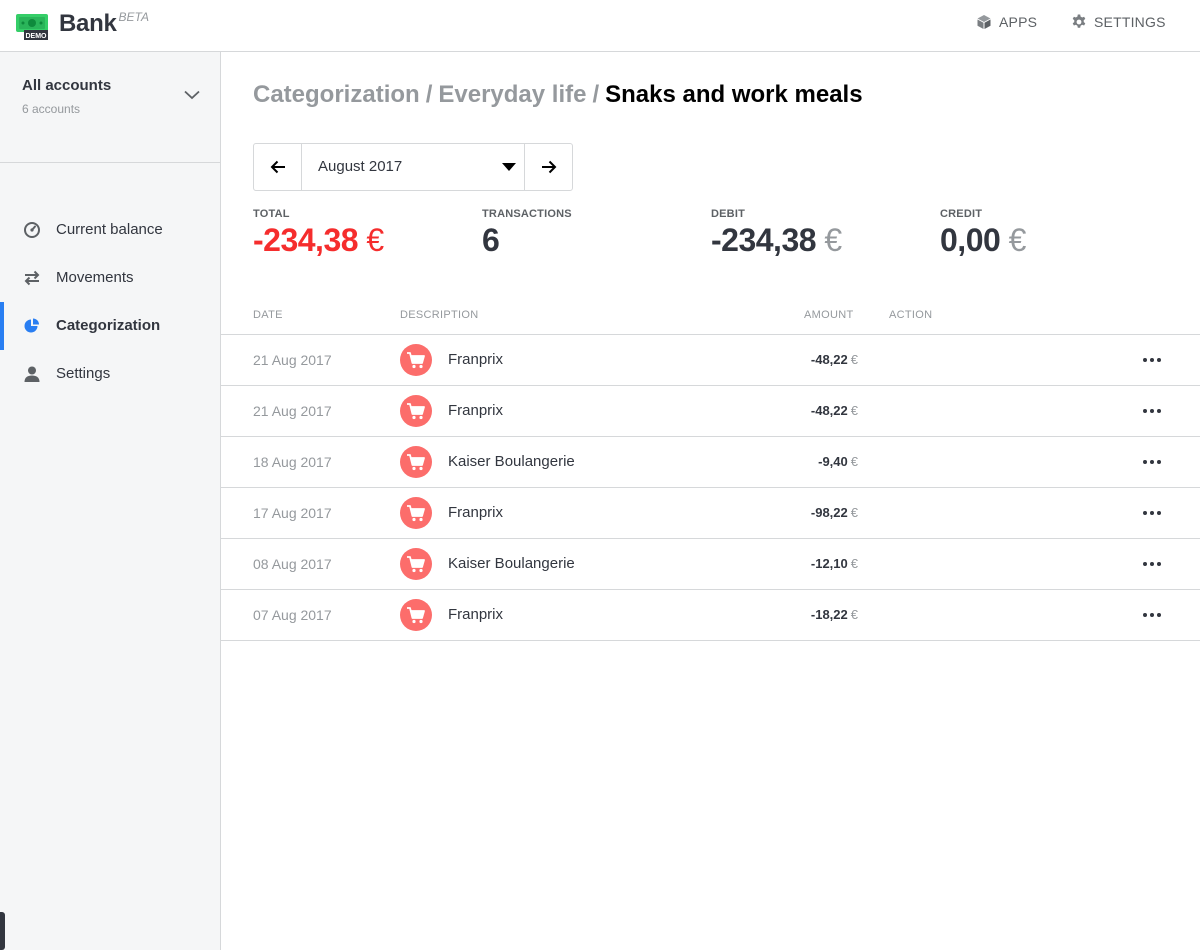 This screenshot has width=1200, height=950. I want to click on column-header-amount: AMOUNT, so click(829, 315).